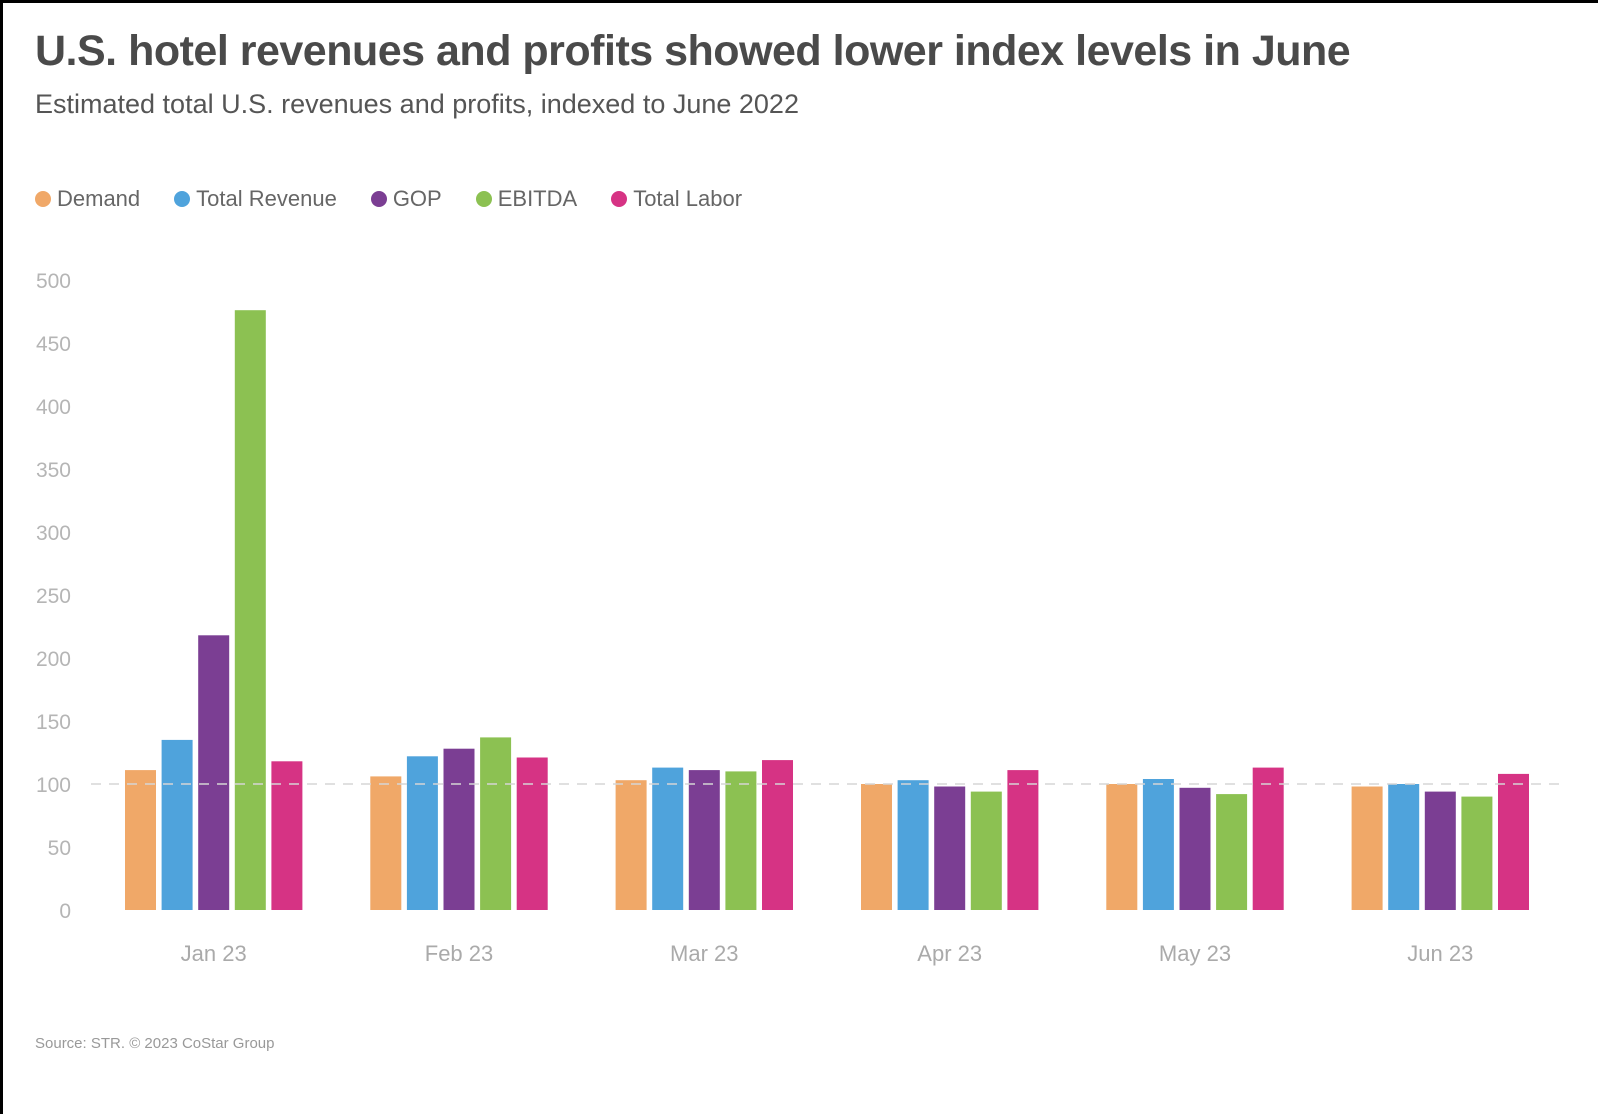  Describe the element at coordinates (417, 198) in the screenshot. I see `legend-label-gop: GOP` at that location.